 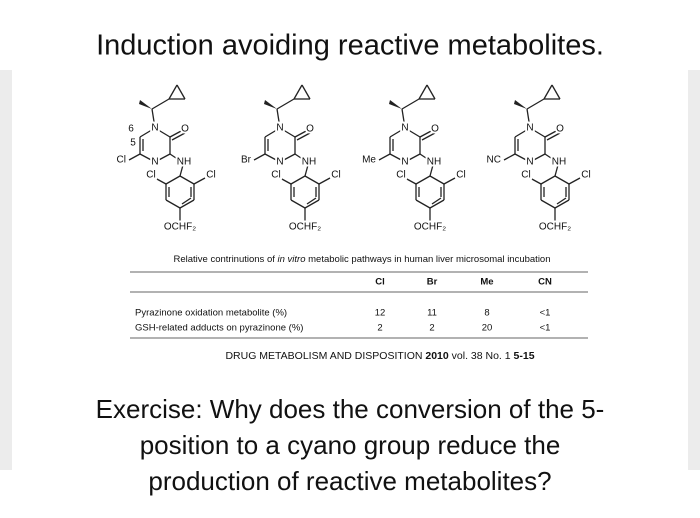 I want to click on caption-italic: in vitro, so click(x=292, y=259).